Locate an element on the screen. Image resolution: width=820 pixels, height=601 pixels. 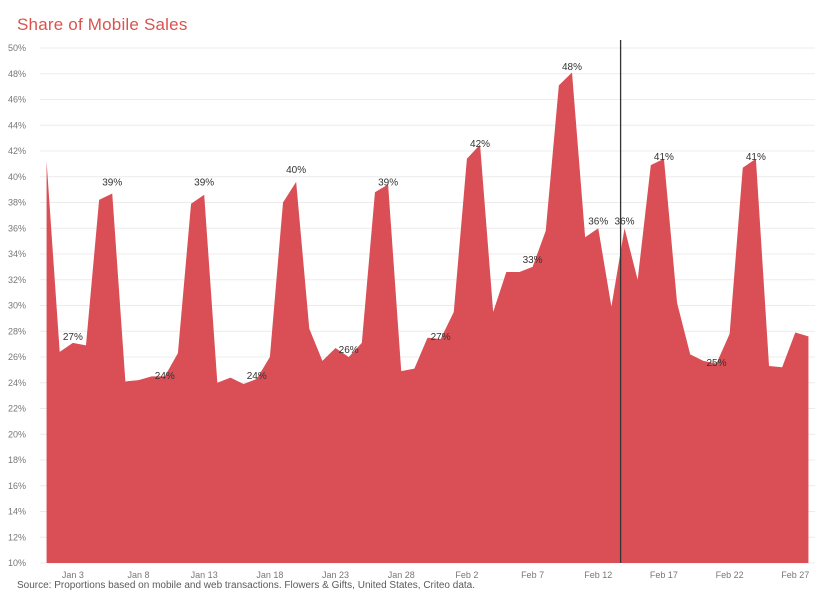
chart-title: Share of Mobile Sales is located at coordinates (102, 24).